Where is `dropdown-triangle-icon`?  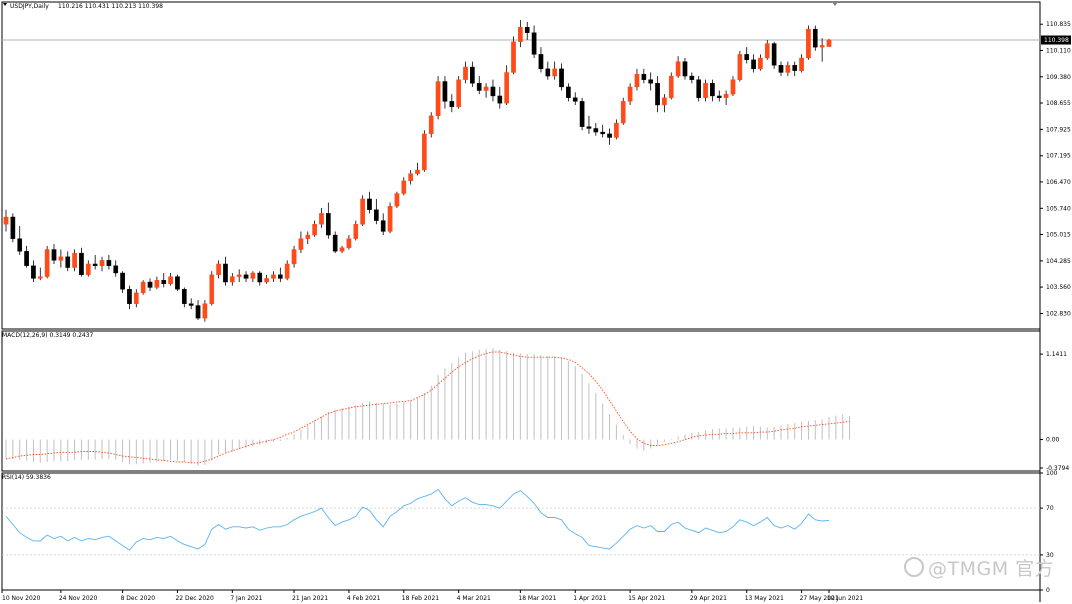
dropdown-triangle-icon is located at coordinates (5, 4).